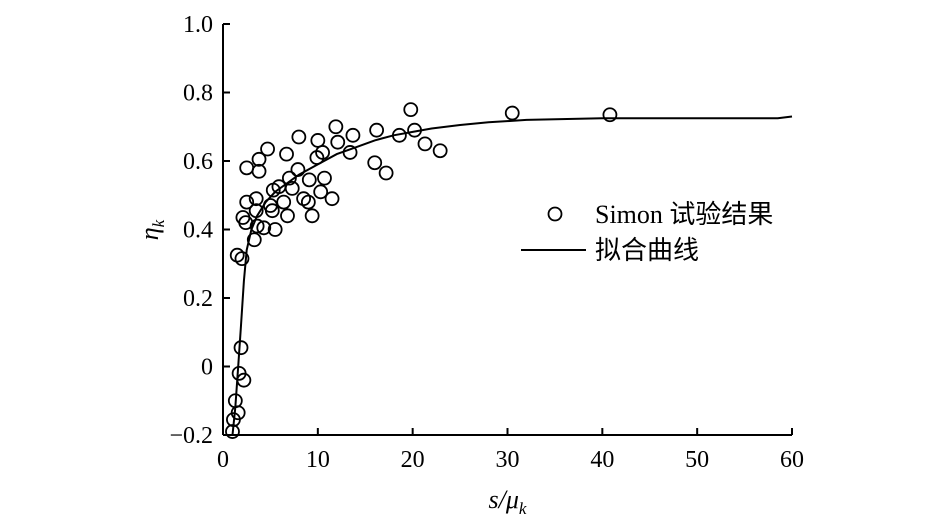 This screenshot has width=945, height=531. Describe the element at coordinates (555, 214) in the screenshot. I see `legend-marker-circle` at that location.